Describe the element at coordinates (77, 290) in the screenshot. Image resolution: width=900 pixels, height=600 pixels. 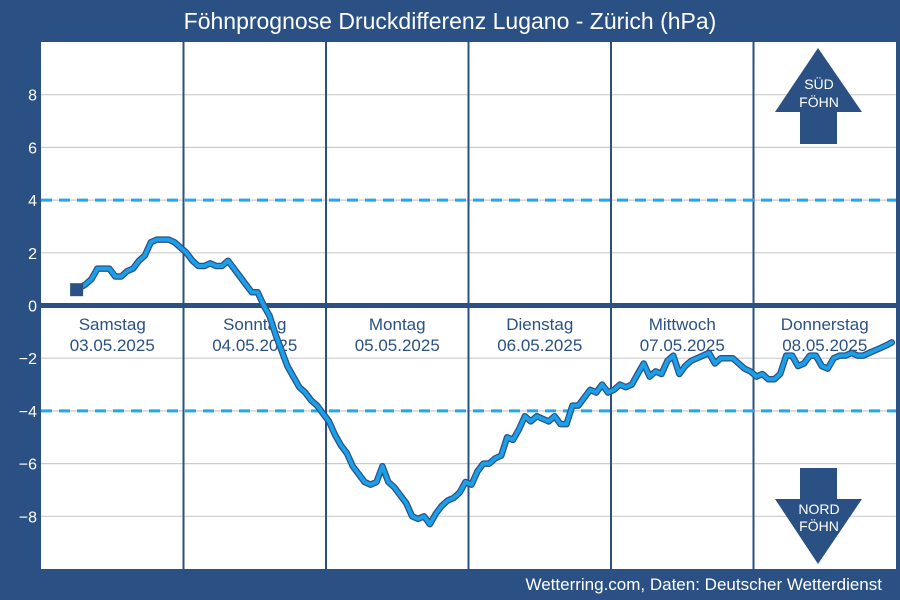
I see `series-start-marker` at that location.